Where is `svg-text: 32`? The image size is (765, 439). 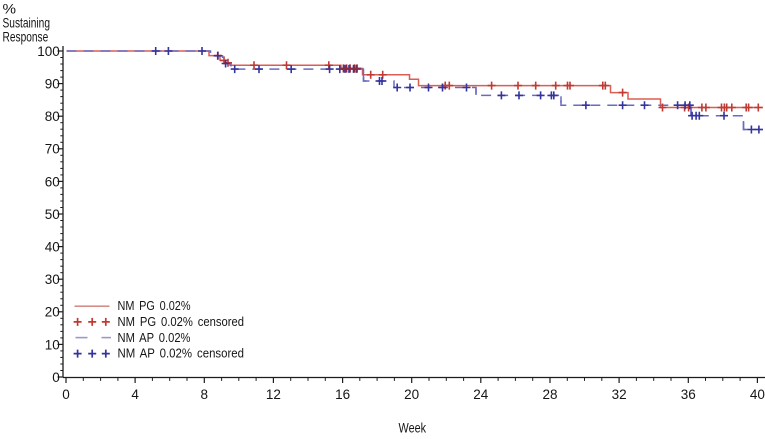
svg-text: 32 is located at coordinates (619, 394).